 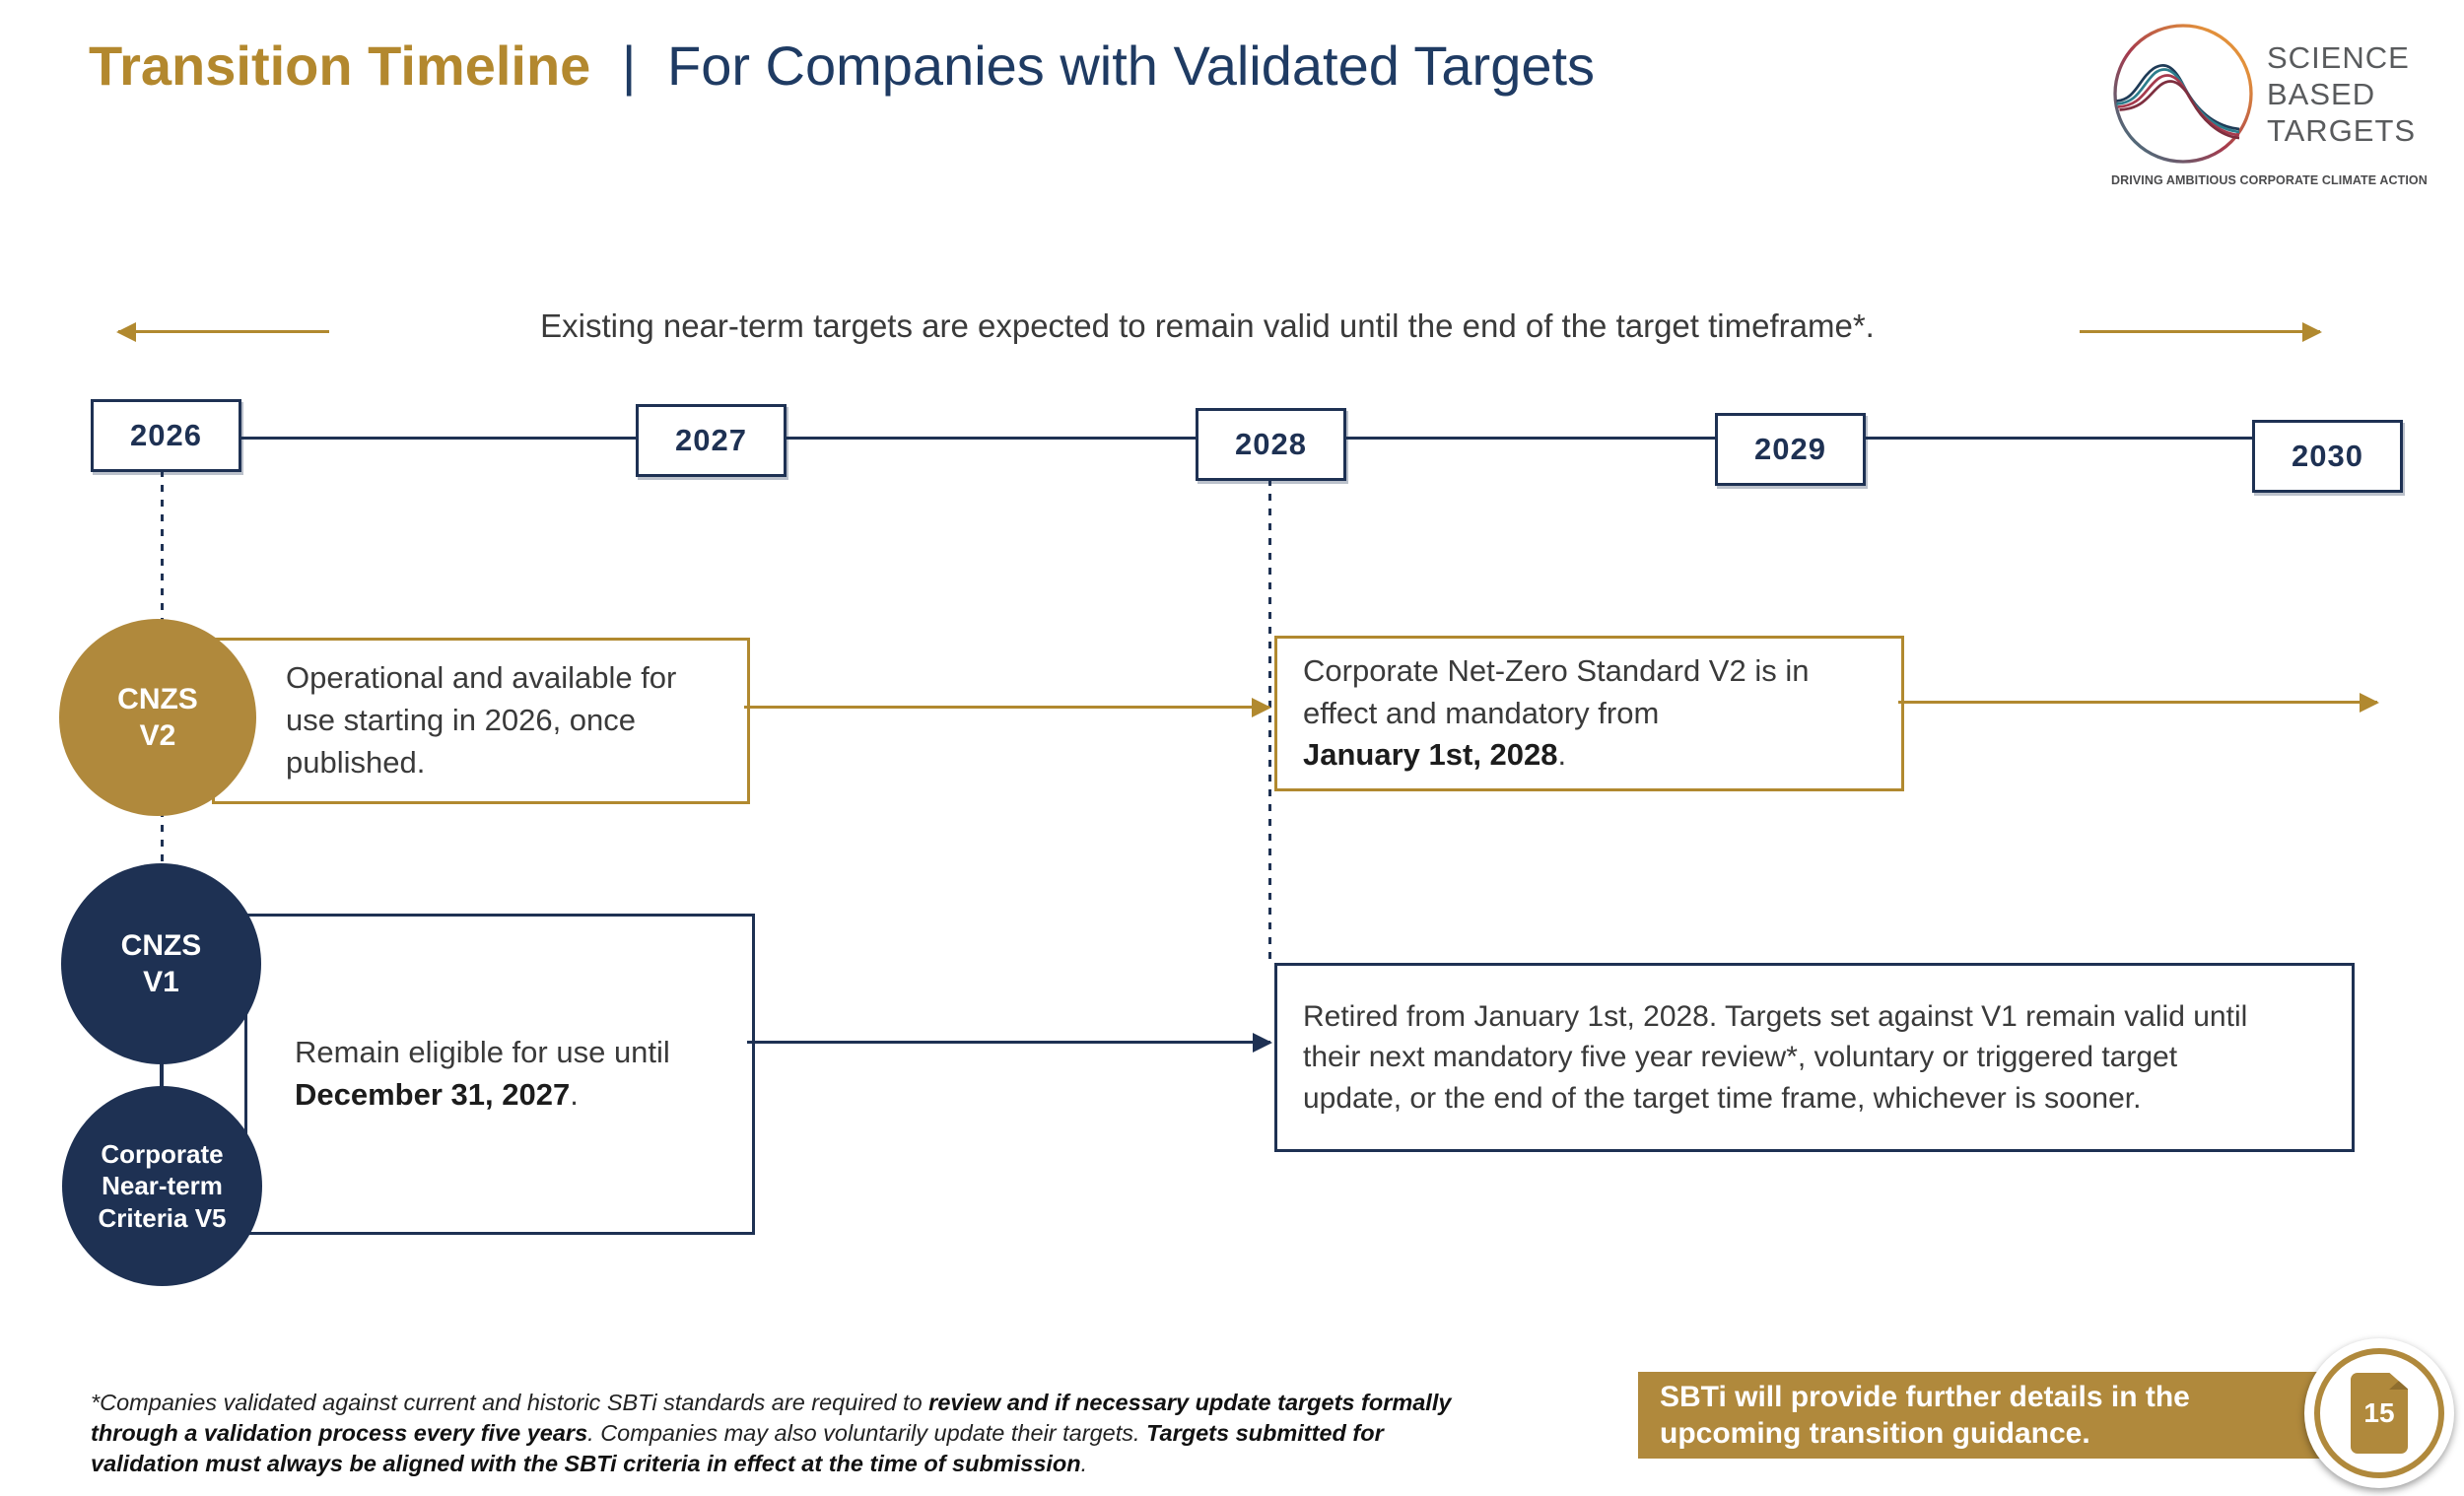 What do you see at coordinates (2398, 1381) in the screenshot?
I see `document-fold-icon` at bounding box center [2398, 1381].